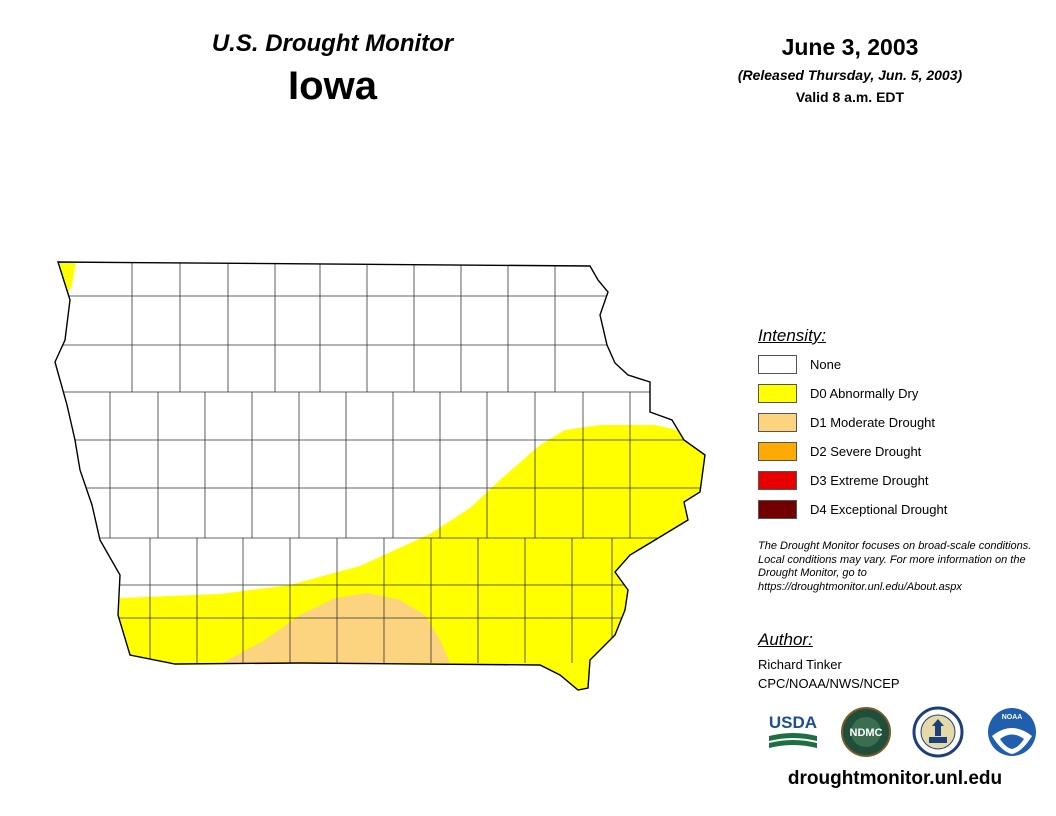 This screenshot has width=1056, height=816. I want to click on legend-title: Intensity:, so click(792, 335).